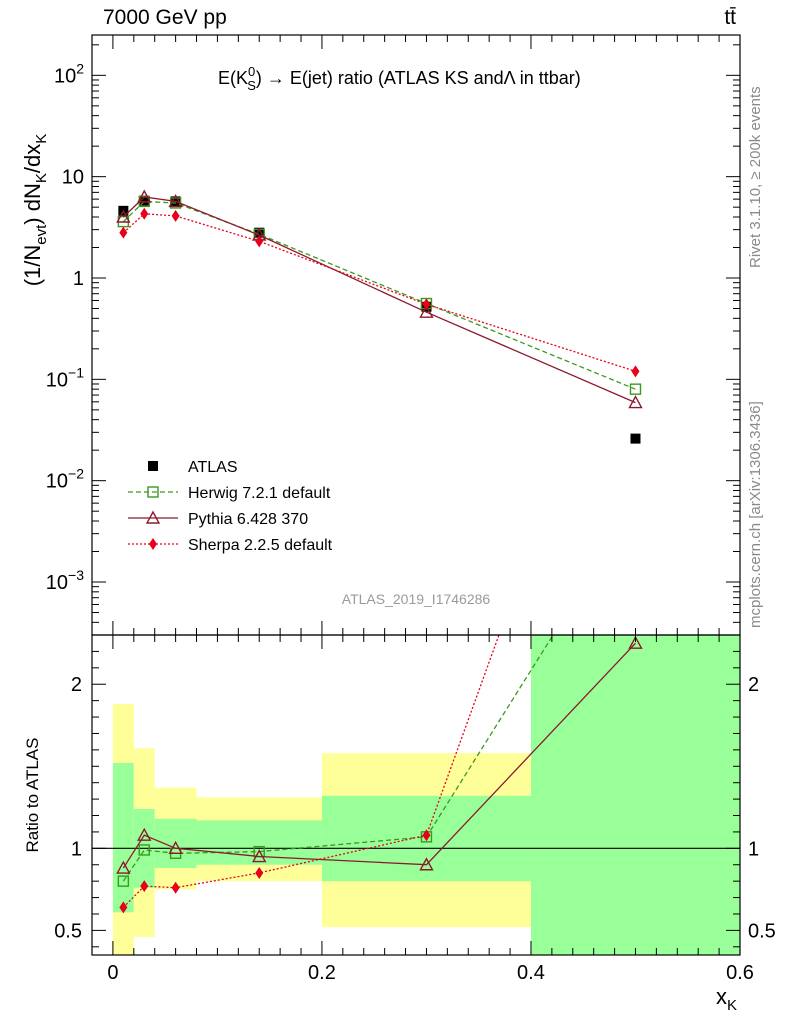 The image size is (786, 1024). Describe the element at coordinates (379, 292) in the screenshot. I see `main-series-3-line` at that location.